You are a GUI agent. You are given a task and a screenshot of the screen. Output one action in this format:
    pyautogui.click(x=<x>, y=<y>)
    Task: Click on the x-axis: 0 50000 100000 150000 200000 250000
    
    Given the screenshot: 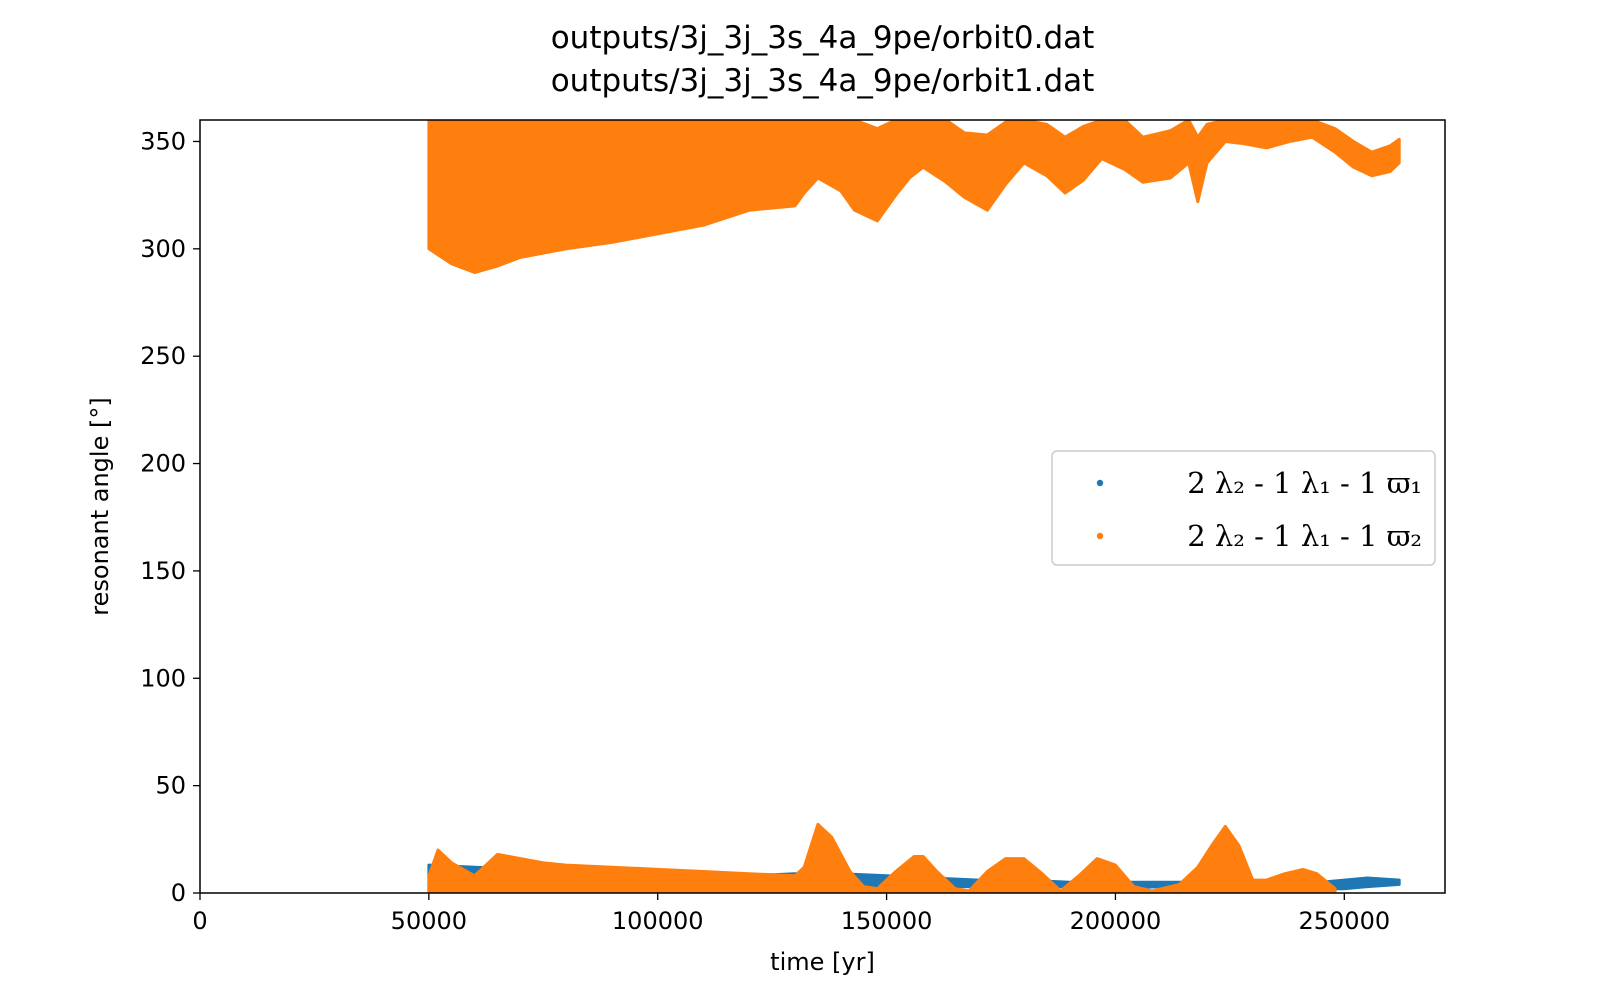 What is the action you would take?
    pyautogui.click(x=791, y=914)
    